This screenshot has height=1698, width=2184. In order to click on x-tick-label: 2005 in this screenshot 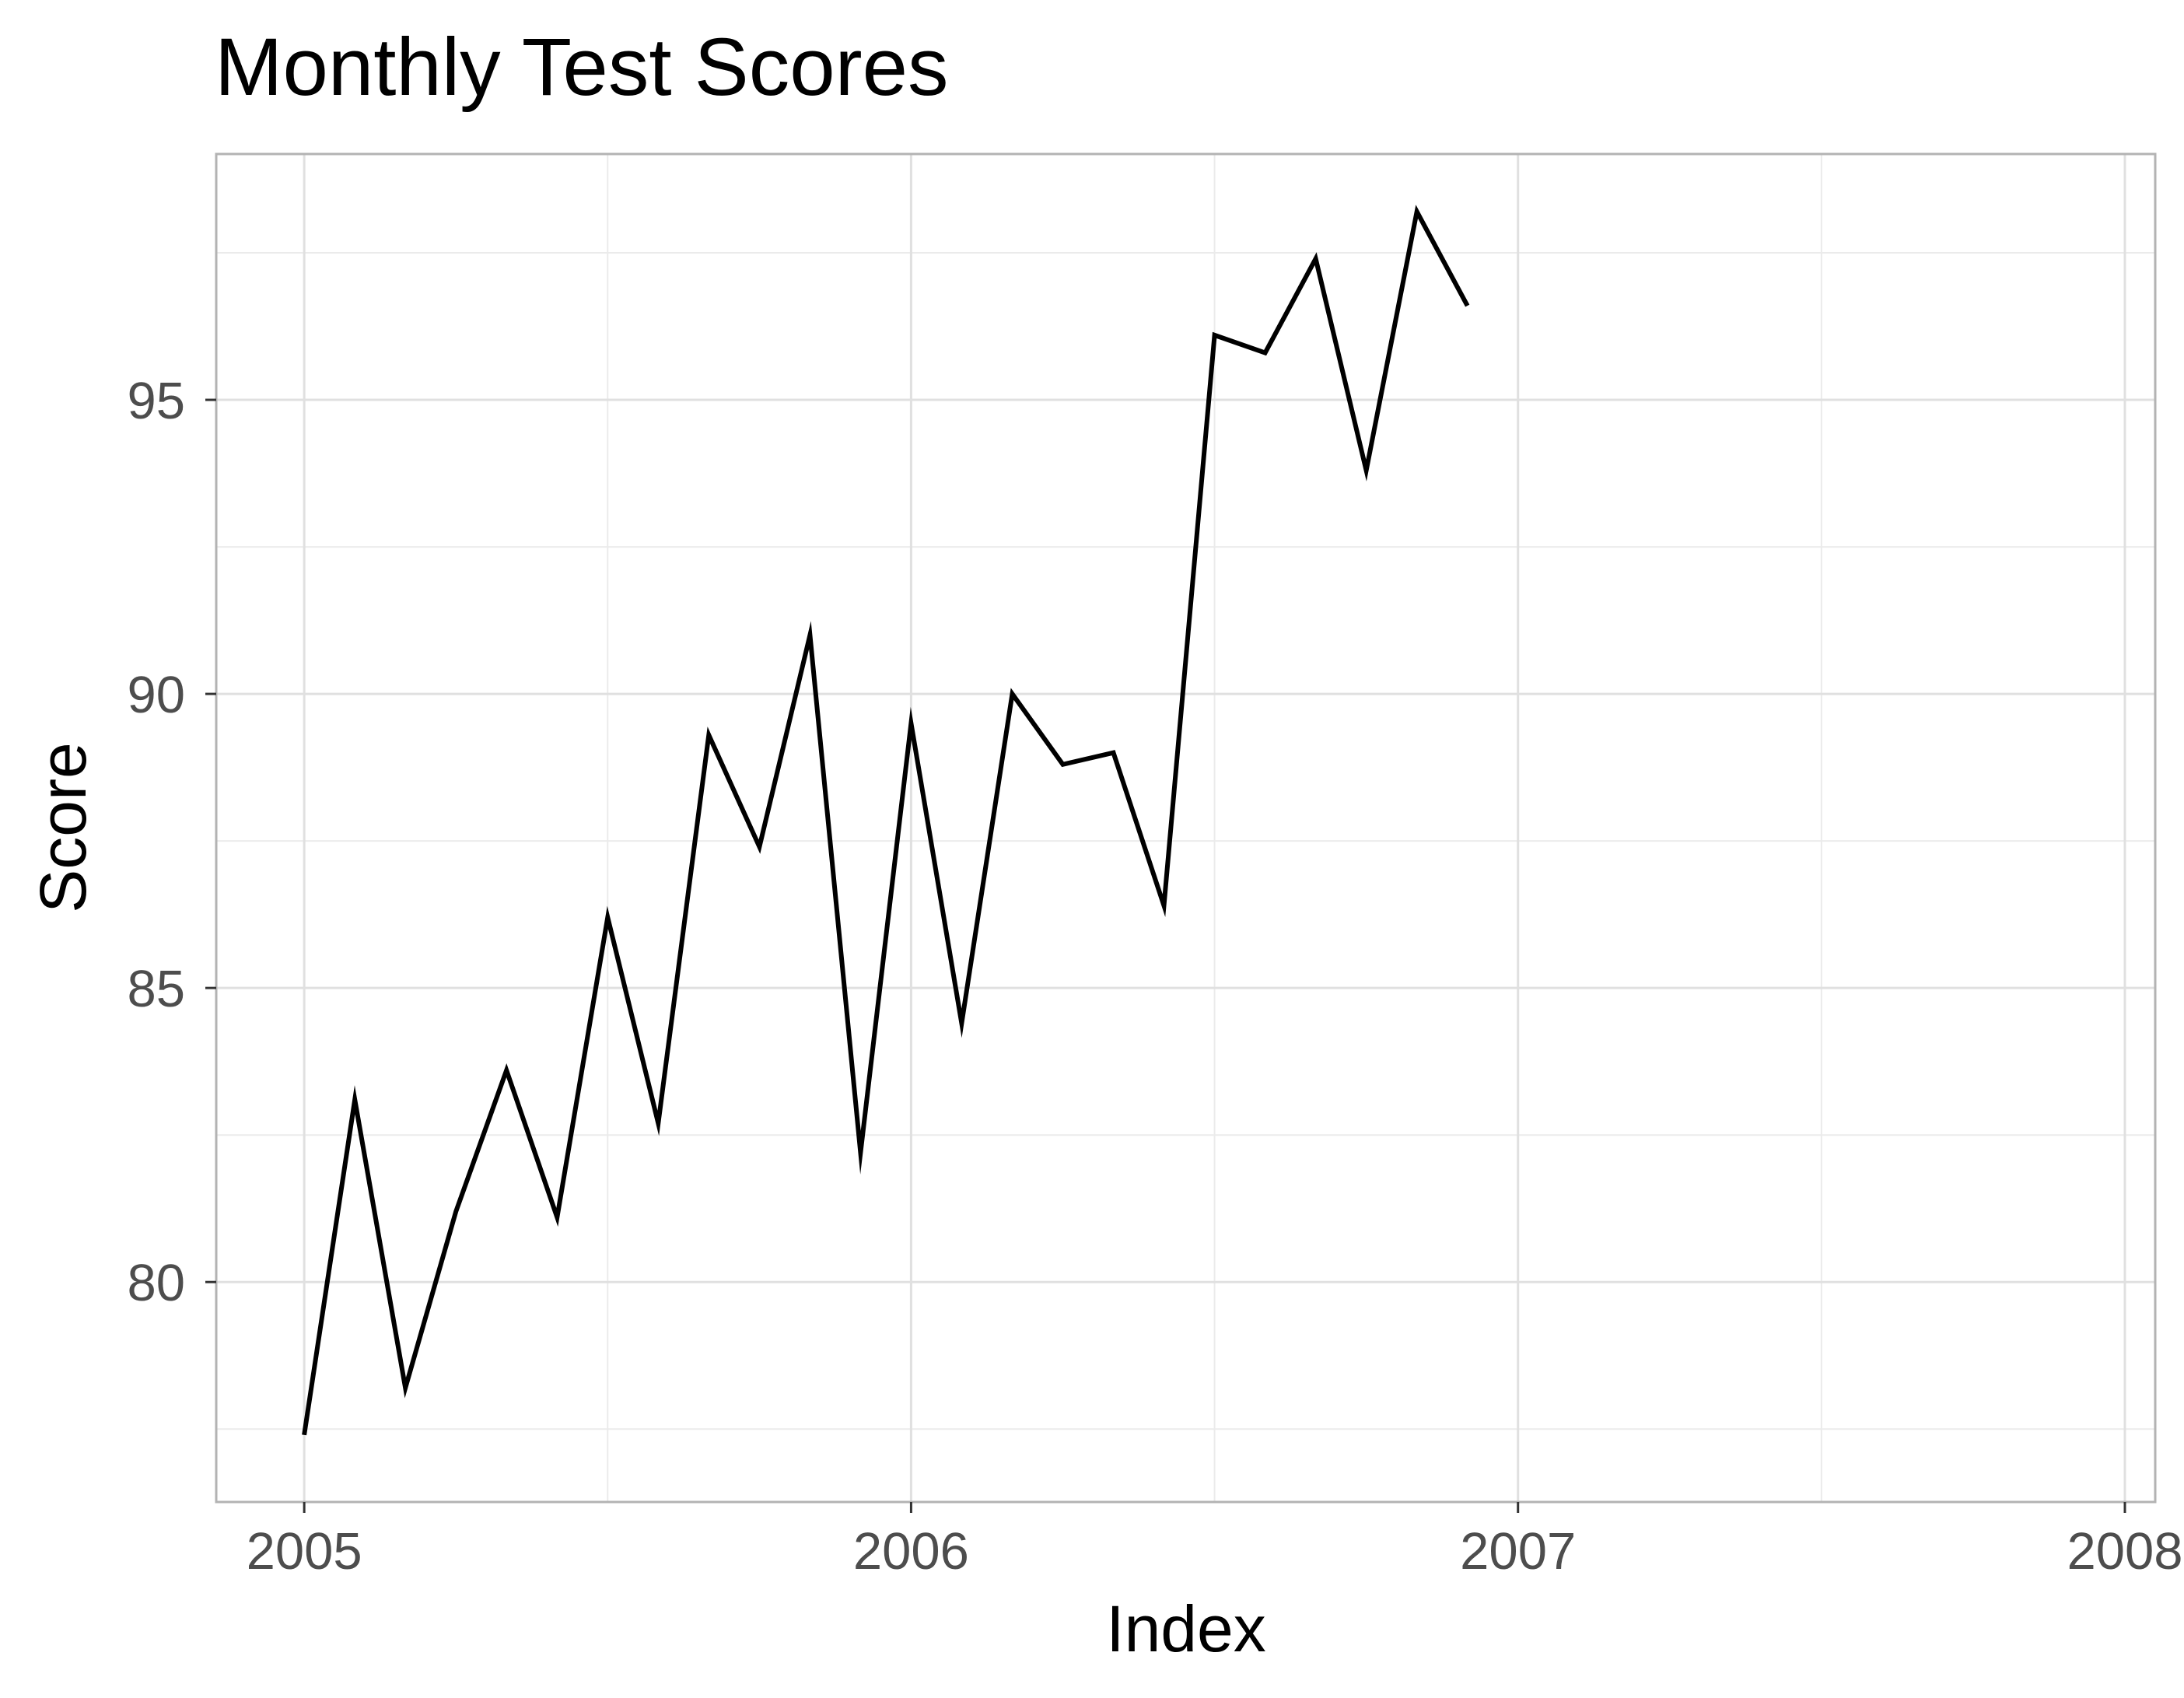, I will do `click(305, 1551)`.